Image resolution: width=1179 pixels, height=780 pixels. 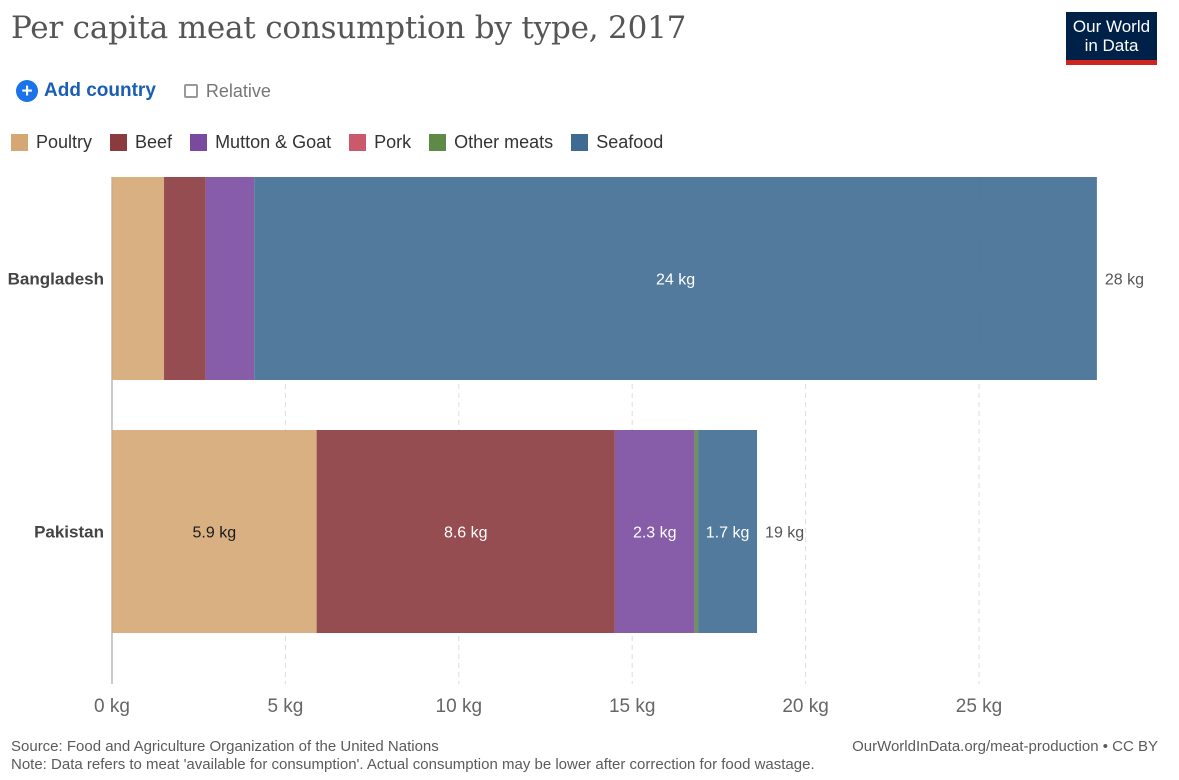 I want to click on x-tick-label: 25 kg, so click(x=979, y=706).